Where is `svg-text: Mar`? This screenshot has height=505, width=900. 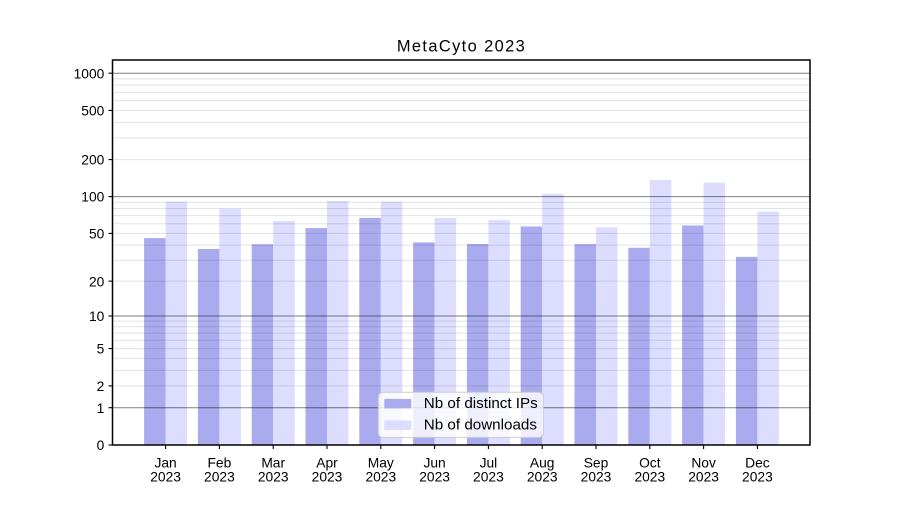 svg-text: Mar is located at coordinates (273, 462).